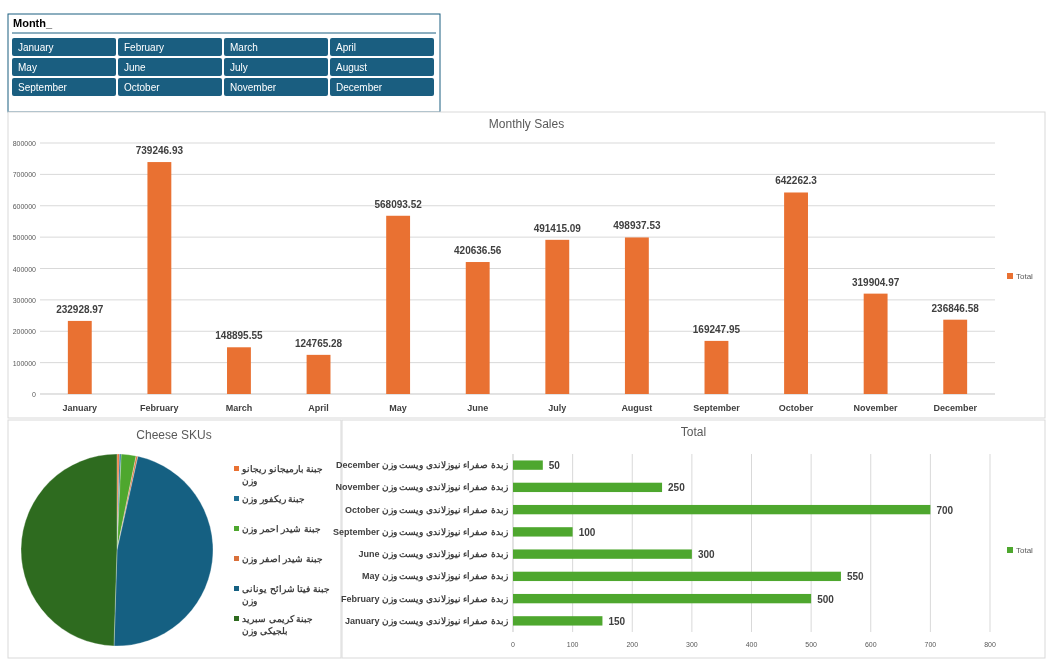 The width and height of the screenshot is (1050, 665). What do you see at coordinates (826, 599) in the screenshot?
I see `data-label: 500` at bounding box center [826, 599].